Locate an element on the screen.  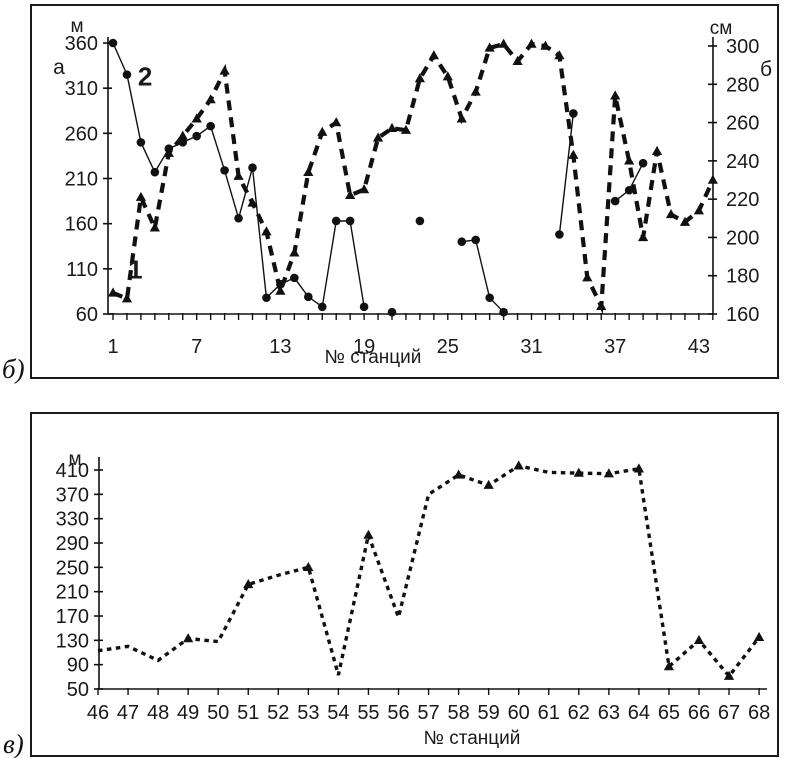
y-tick-label-right: 200 is located at coordinates (742, 238).